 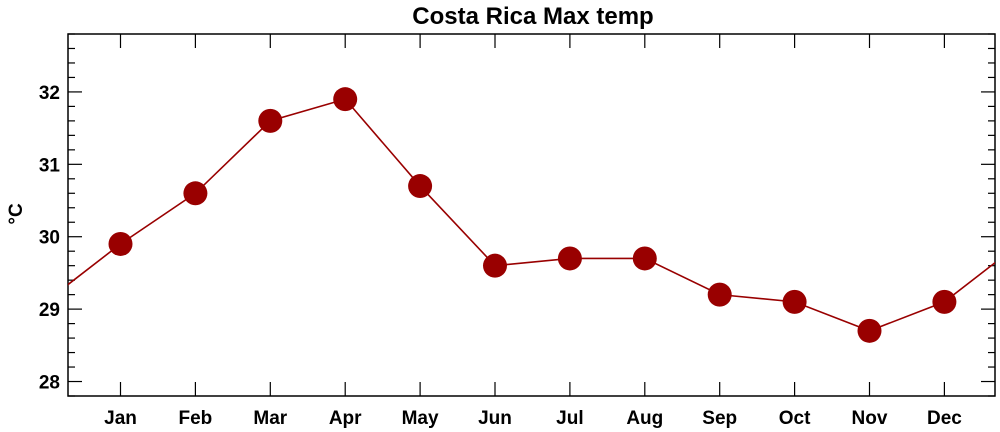 I want to click on y-axis-label: °C, so click(x=16, y=214).